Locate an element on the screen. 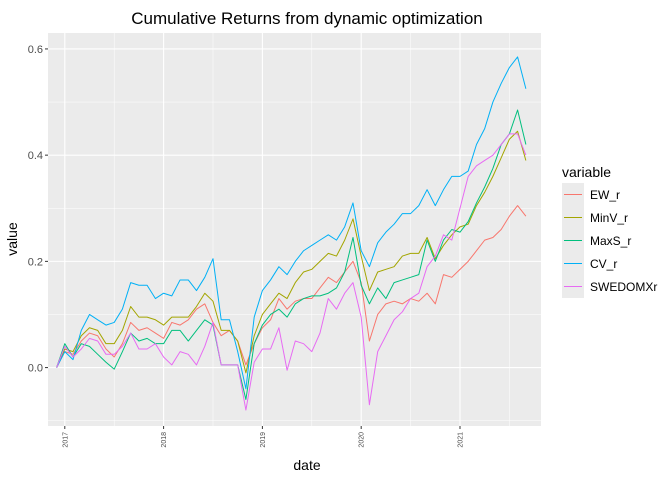 The width and height of the screenshot is (672, 480). y-tick-label: 0.0 is located at coordinates (35, 369).